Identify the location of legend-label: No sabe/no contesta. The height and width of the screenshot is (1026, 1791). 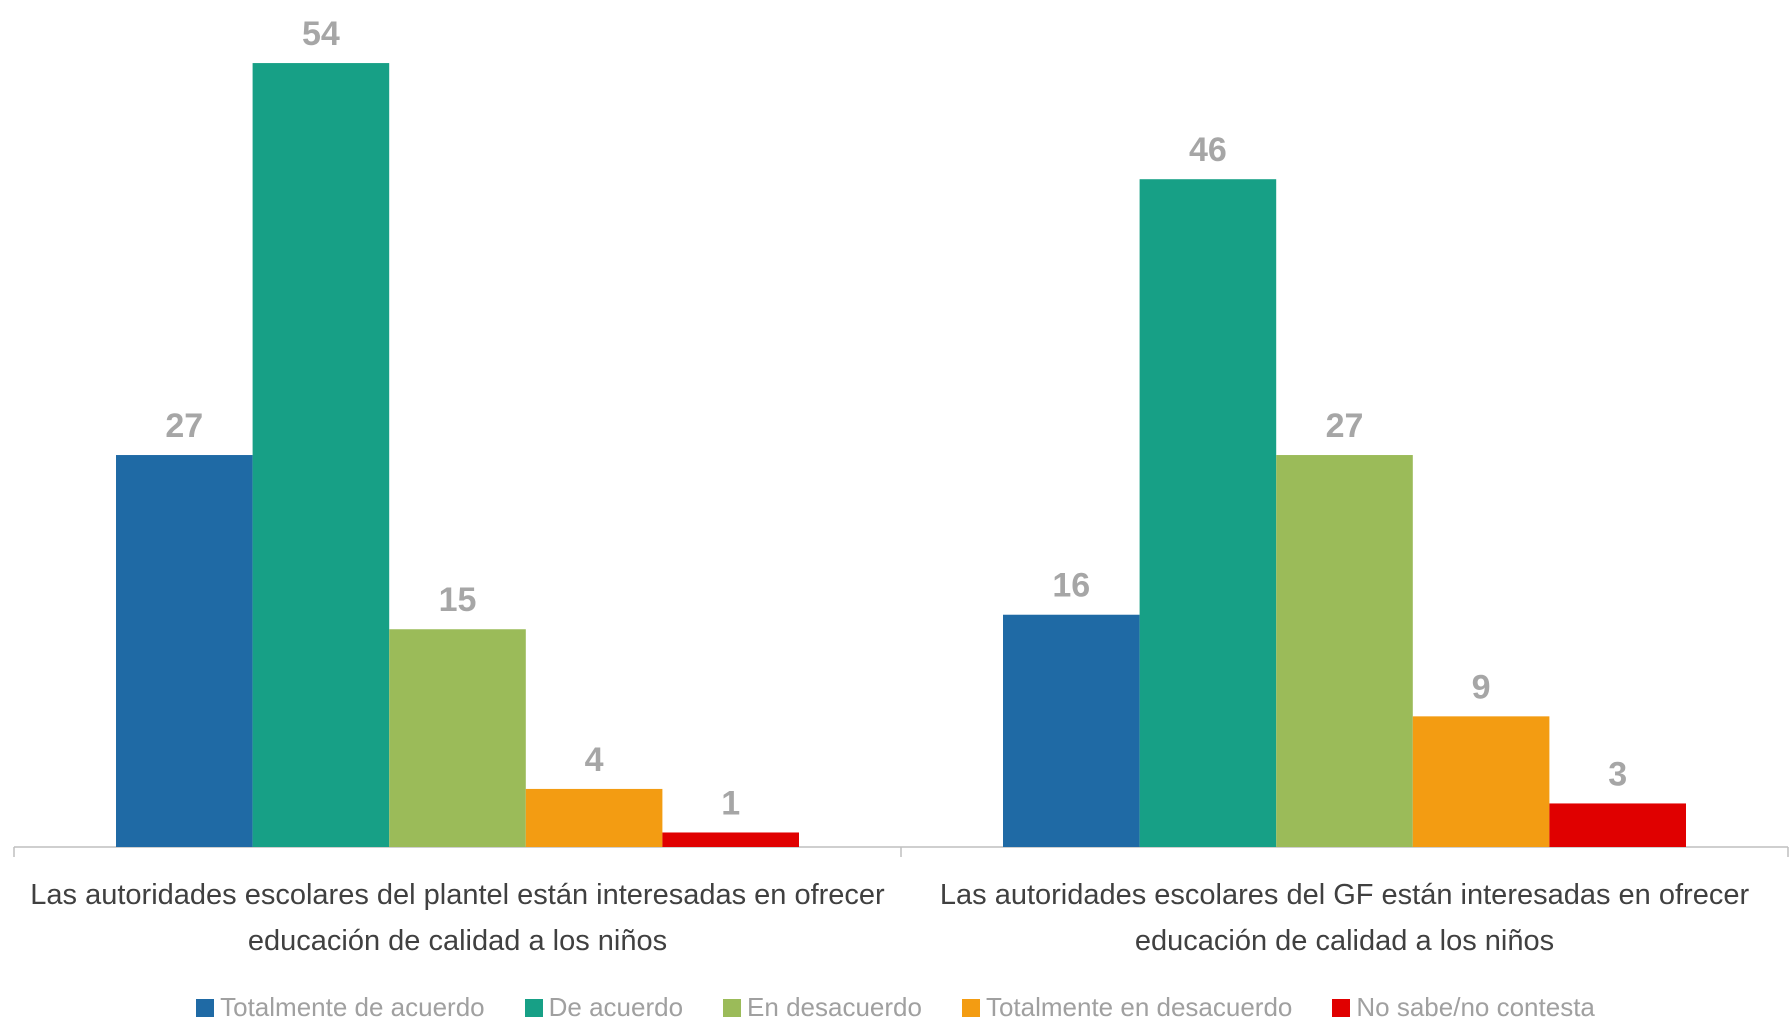
(1475, 1007).